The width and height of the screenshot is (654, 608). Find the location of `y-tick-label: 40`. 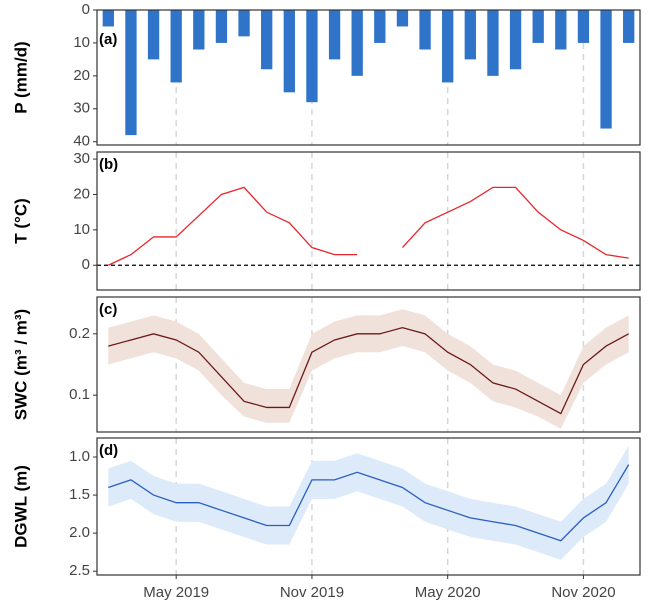

y-tick-label: 40 is located at coordinates (81, 141).